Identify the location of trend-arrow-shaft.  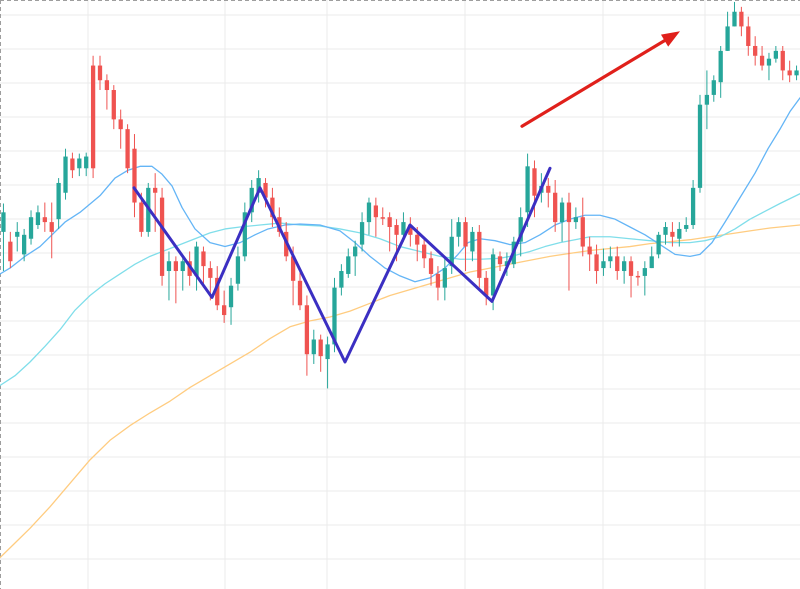
(593, 83).